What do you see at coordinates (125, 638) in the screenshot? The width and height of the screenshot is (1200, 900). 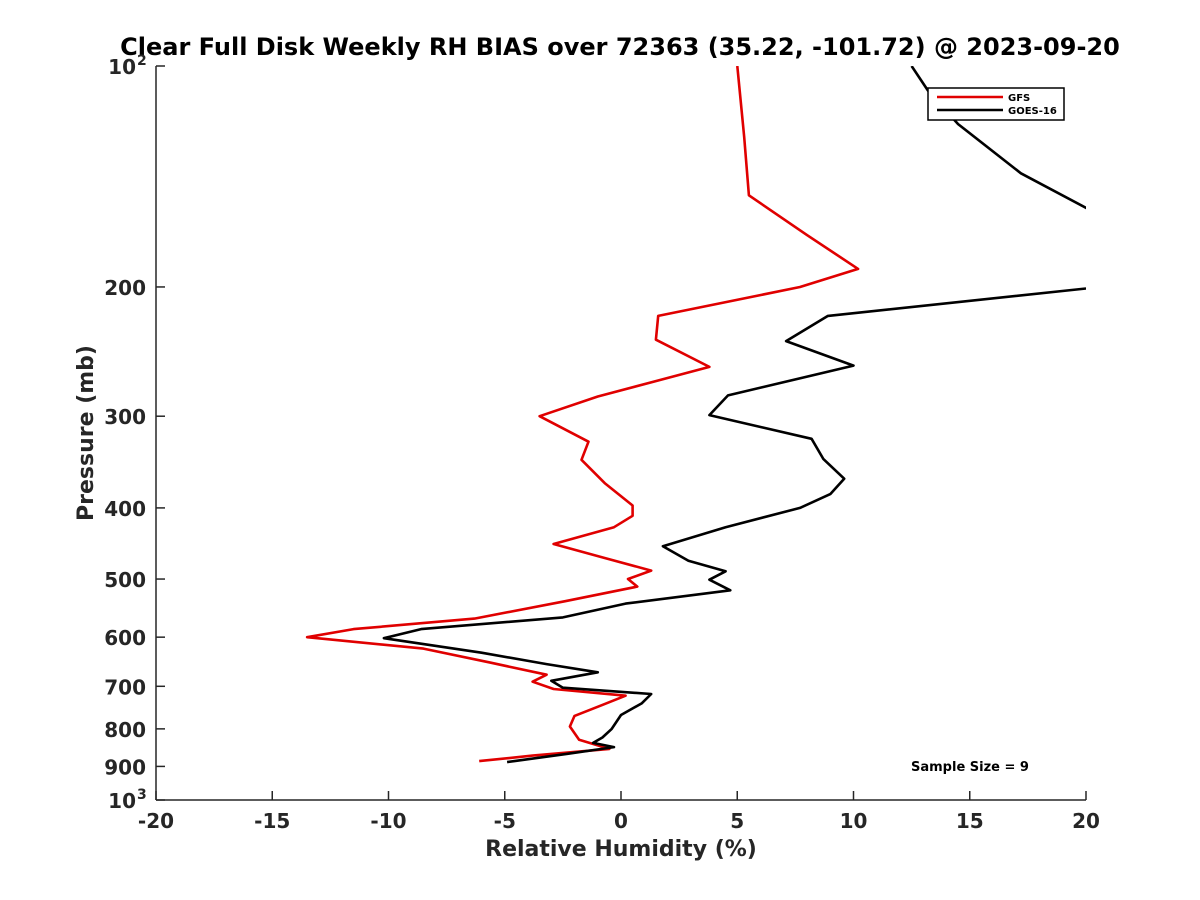 I see `y-tick-label: 600` at bounding box center [125, 638].